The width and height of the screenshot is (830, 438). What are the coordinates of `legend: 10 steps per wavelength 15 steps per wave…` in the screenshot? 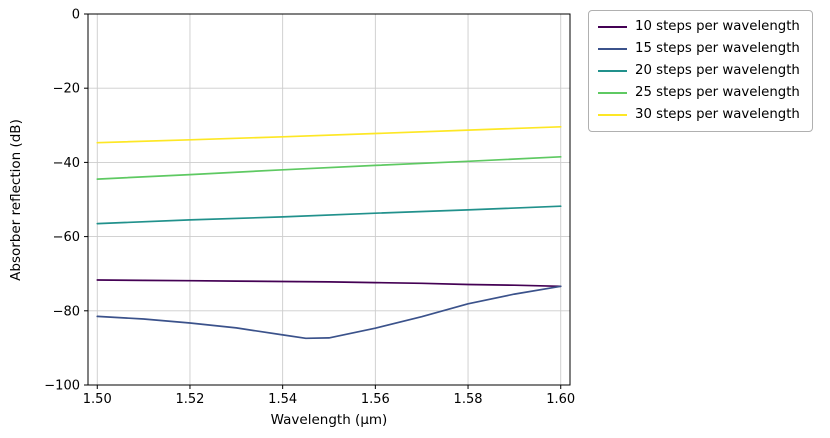 It's located at (700, 71).